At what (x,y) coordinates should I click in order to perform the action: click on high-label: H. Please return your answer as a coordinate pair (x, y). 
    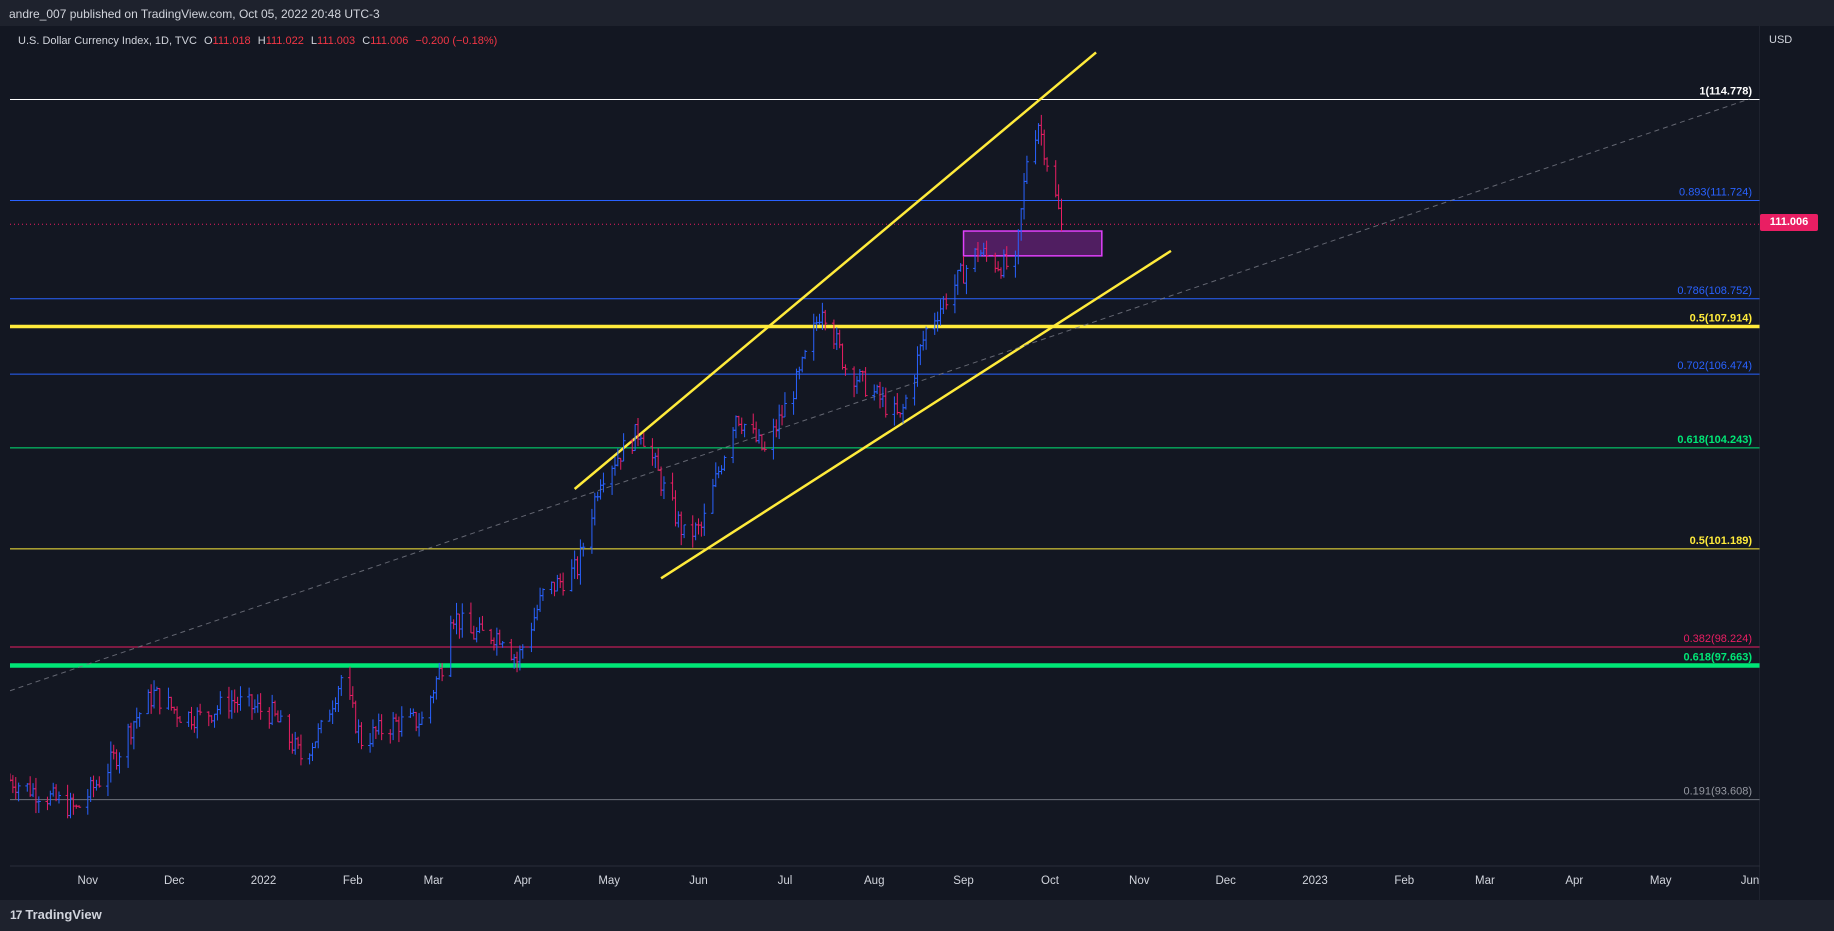
    Looking at the image, I should click on (261, 41).